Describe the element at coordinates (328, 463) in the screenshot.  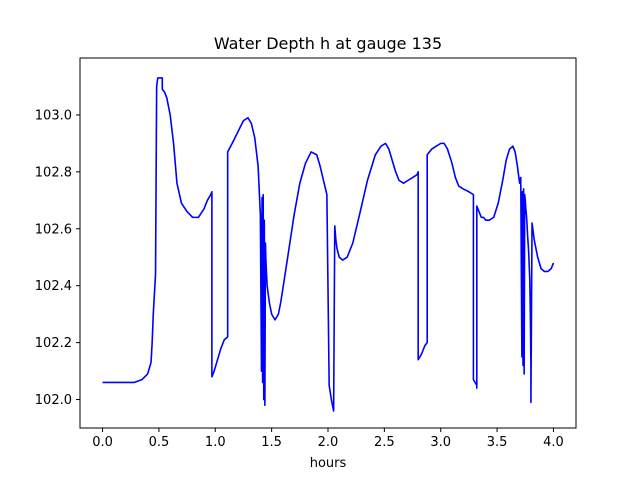
I see `x-axis-label: hours` at that location.